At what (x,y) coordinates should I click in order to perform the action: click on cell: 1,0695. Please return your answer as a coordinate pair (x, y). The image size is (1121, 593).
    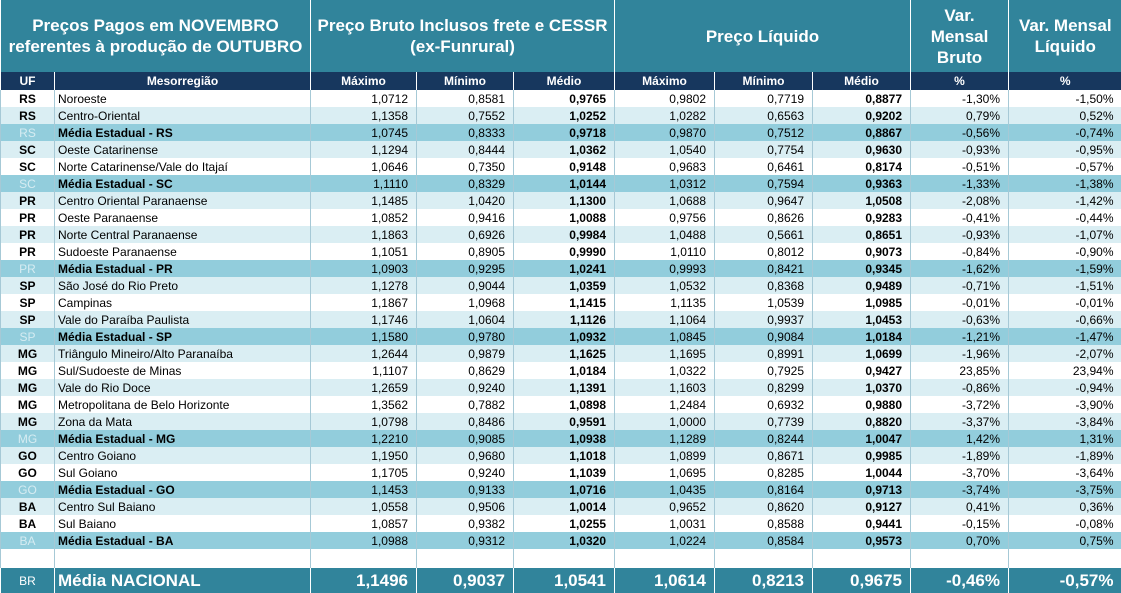
    Looking at the image, I should click on (664, 472).